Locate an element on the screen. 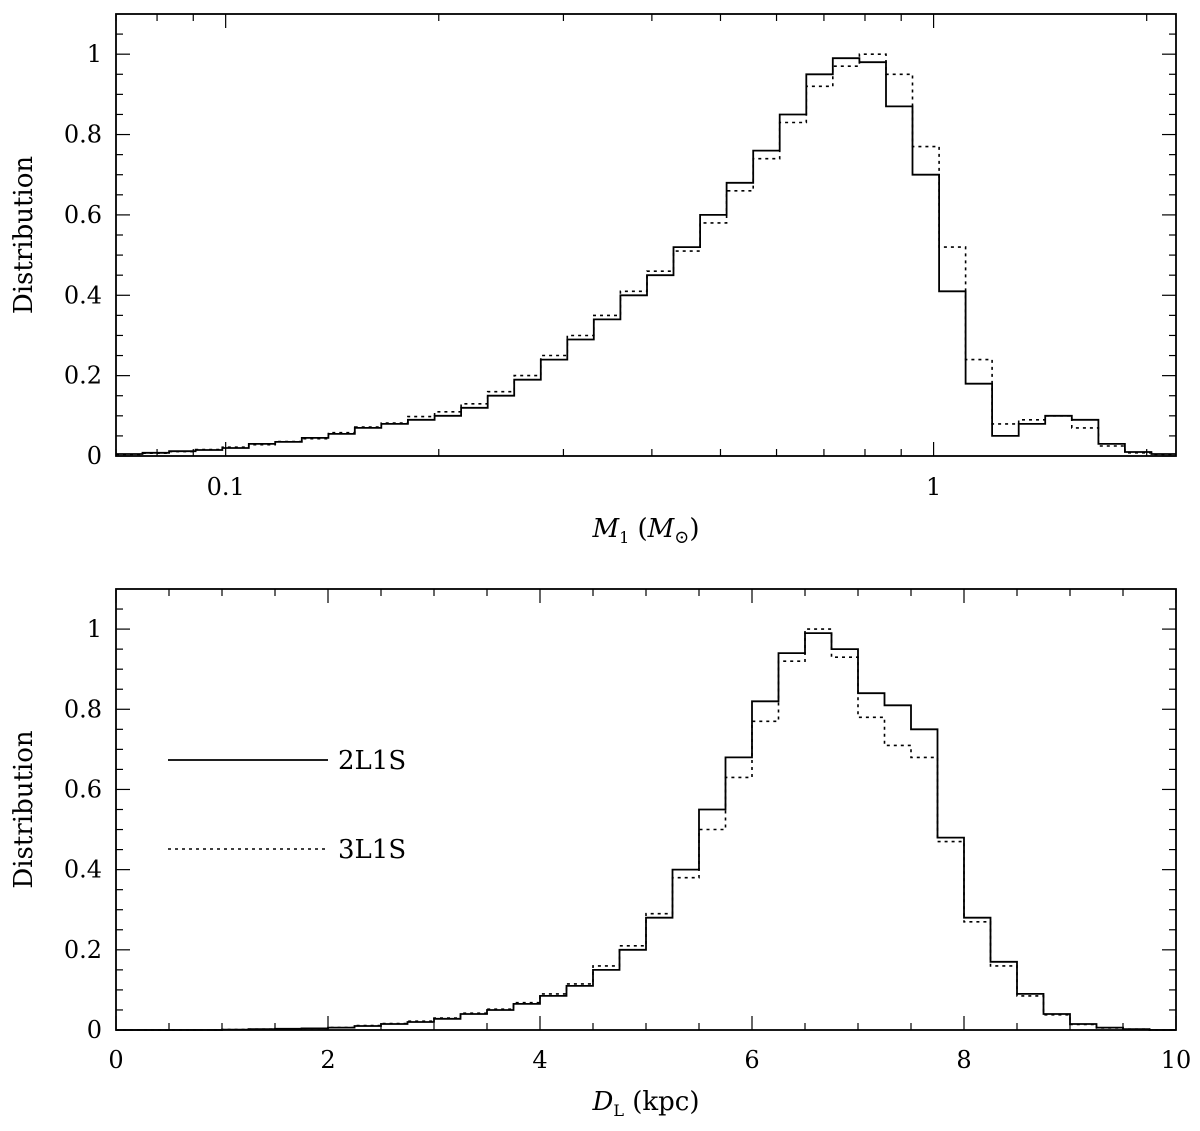 The height and width of the screenshot is (1131, 1200). x-tick-label: 0.1 is located at coordinates (226, 487).